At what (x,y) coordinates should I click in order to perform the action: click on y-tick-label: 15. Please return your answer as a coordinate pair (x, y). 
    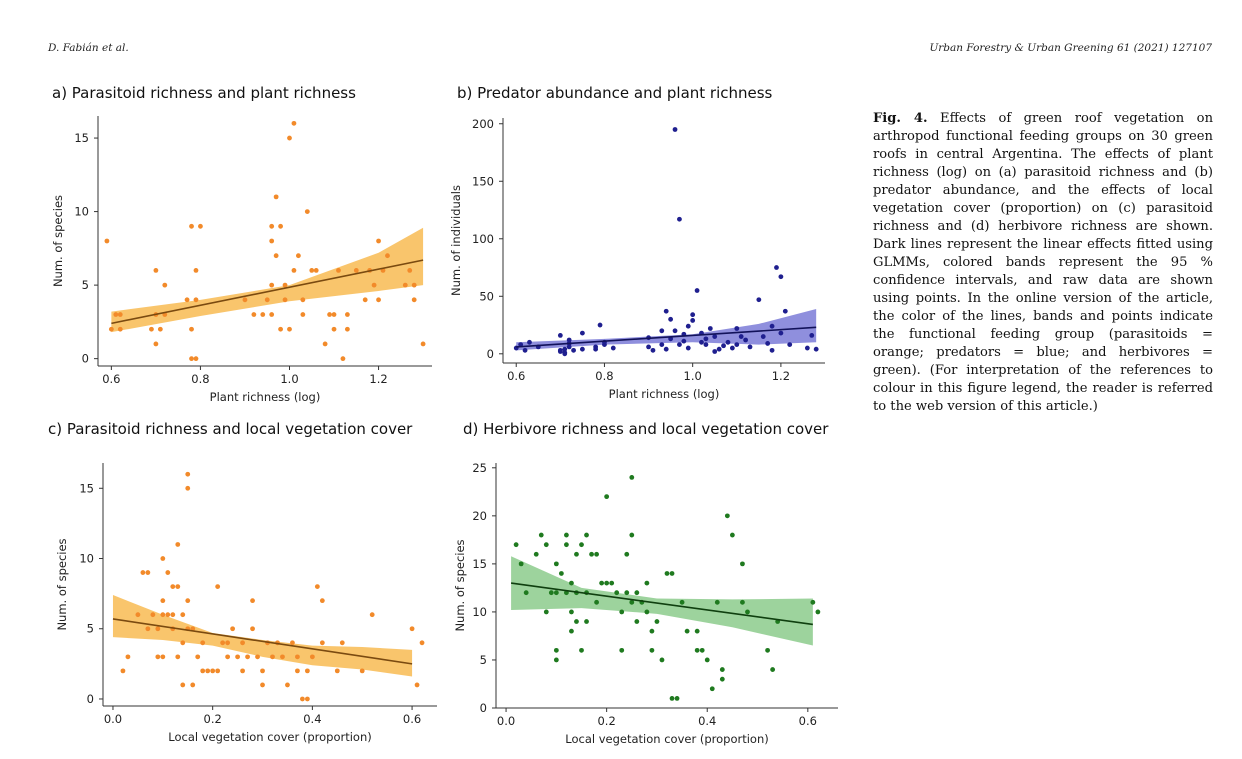
    Looking at the image, I should click on (86, 488).